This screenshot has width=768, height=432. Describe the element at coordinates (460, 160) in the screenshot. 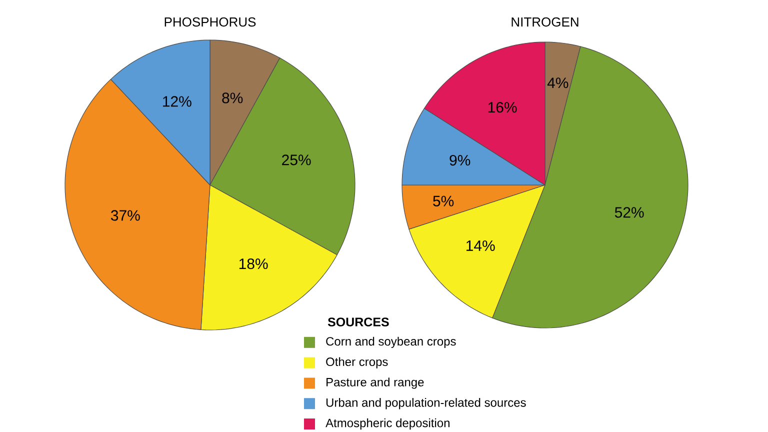

I see `data-label: 9%` at that location.